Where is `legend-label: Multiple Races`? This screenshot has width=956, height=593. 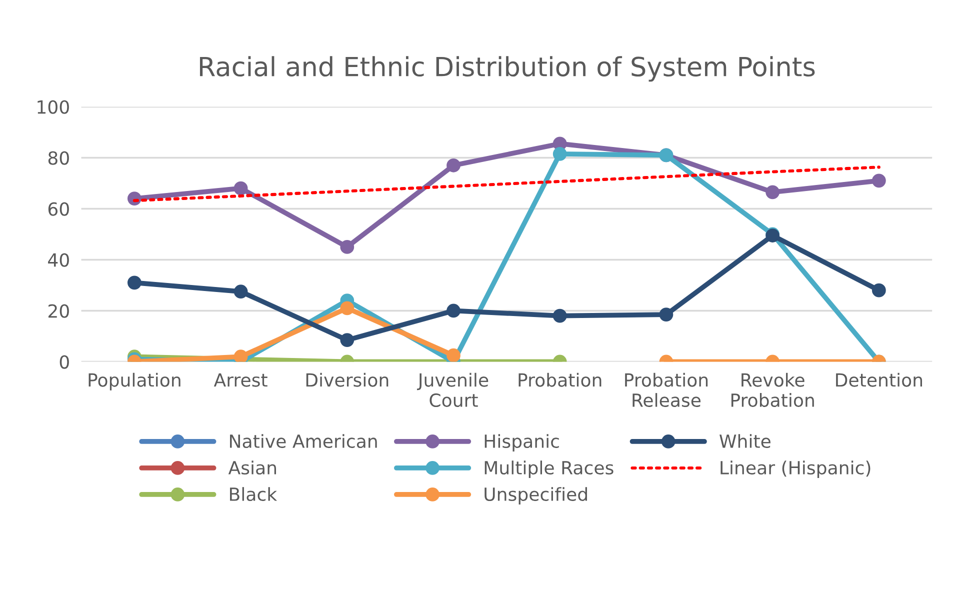 legend-label: Multiple Races is located at coordinates (549, 469).